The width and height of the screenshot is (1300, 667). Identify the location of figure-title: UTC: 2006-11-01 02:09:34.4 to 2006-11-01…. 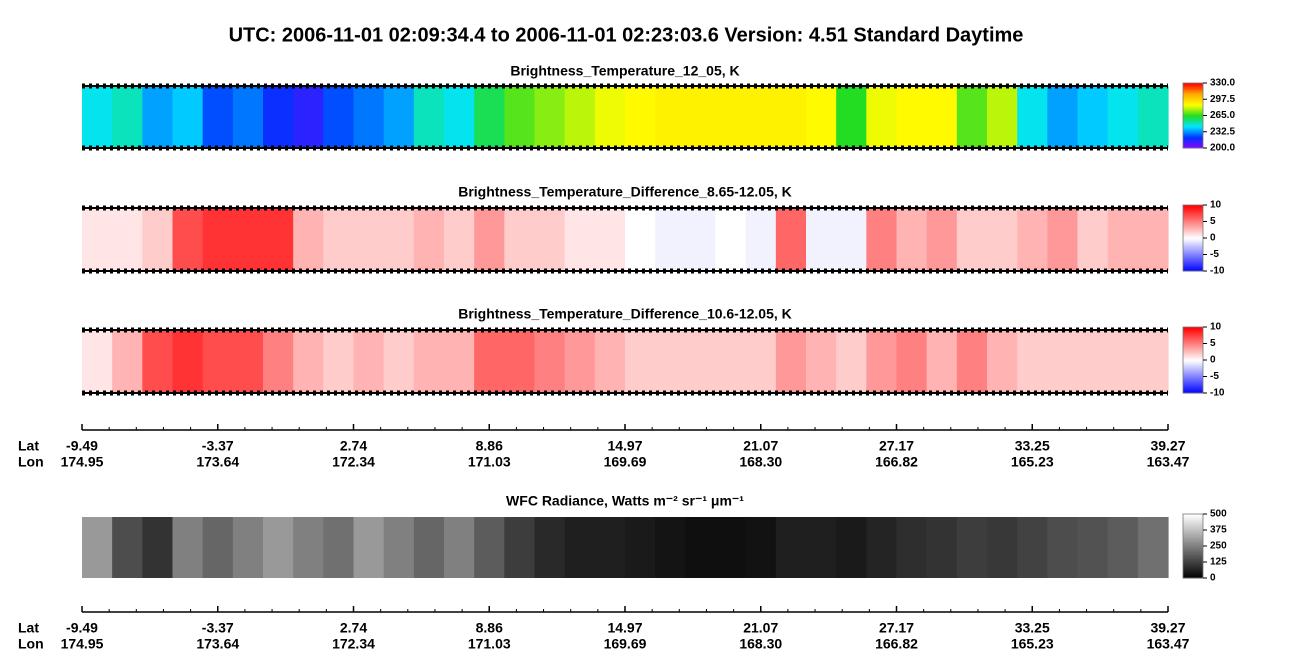
(626, 35).